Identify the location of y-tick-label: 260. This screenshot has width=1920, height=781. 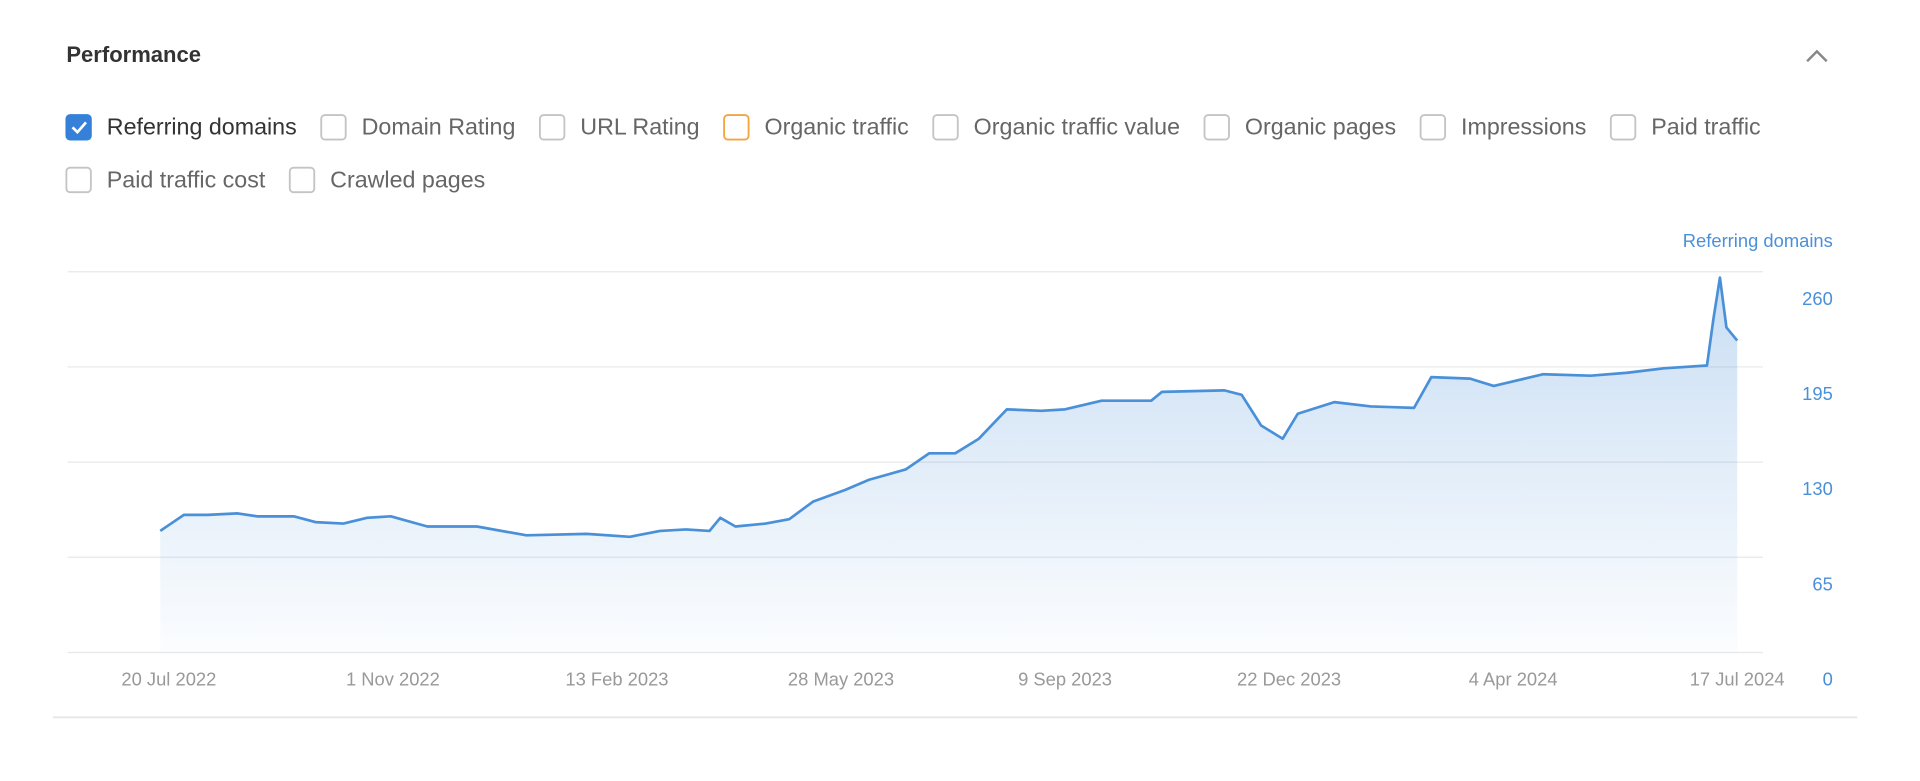
(1817, 298).